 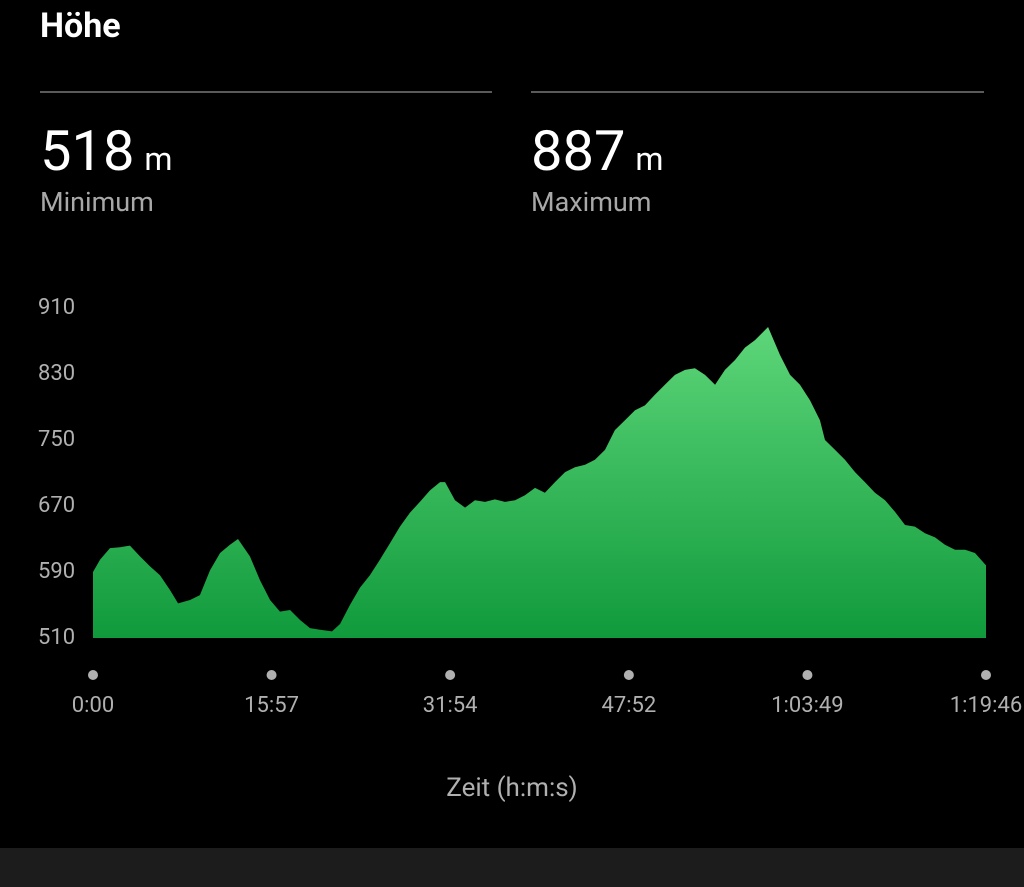 What do you see at coordinates (450, 705) in the screenshot?
I see `x-tick-label: 31:54` at bounding box center [450, 705].